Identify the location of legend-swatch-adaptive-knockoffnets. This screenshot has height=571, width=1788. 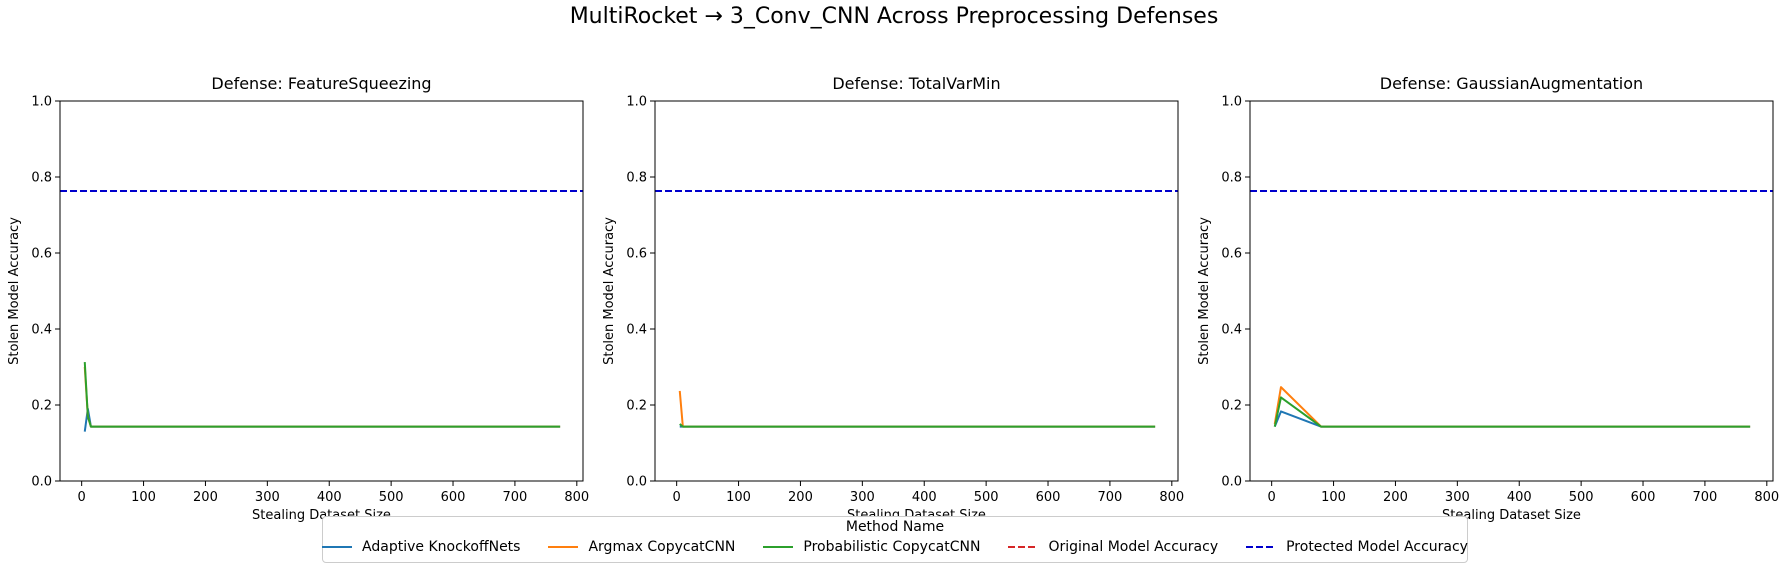
(337, 547).